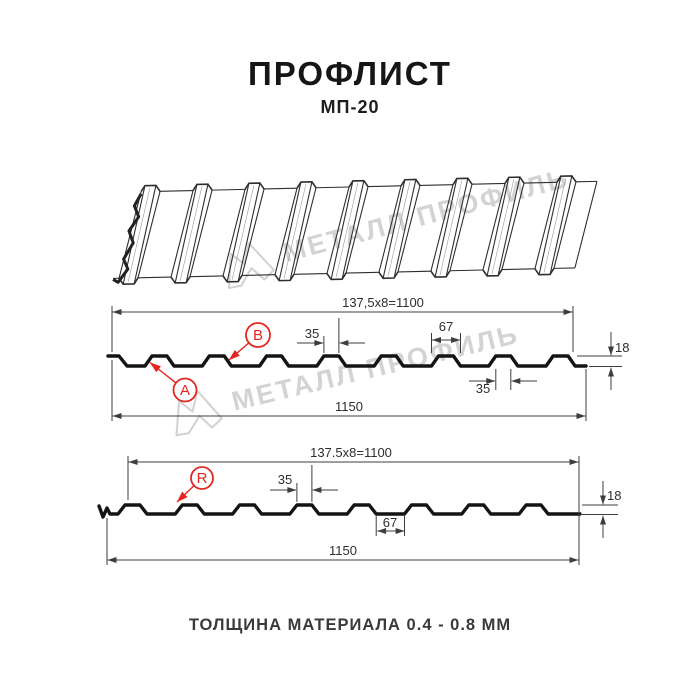 This screenshot has height=700, width=700. What do you see at coordinates (383, 302) in the screenshot?
I see `dimension-label: 137,5x8=1100` at bounding box center [383, 302].